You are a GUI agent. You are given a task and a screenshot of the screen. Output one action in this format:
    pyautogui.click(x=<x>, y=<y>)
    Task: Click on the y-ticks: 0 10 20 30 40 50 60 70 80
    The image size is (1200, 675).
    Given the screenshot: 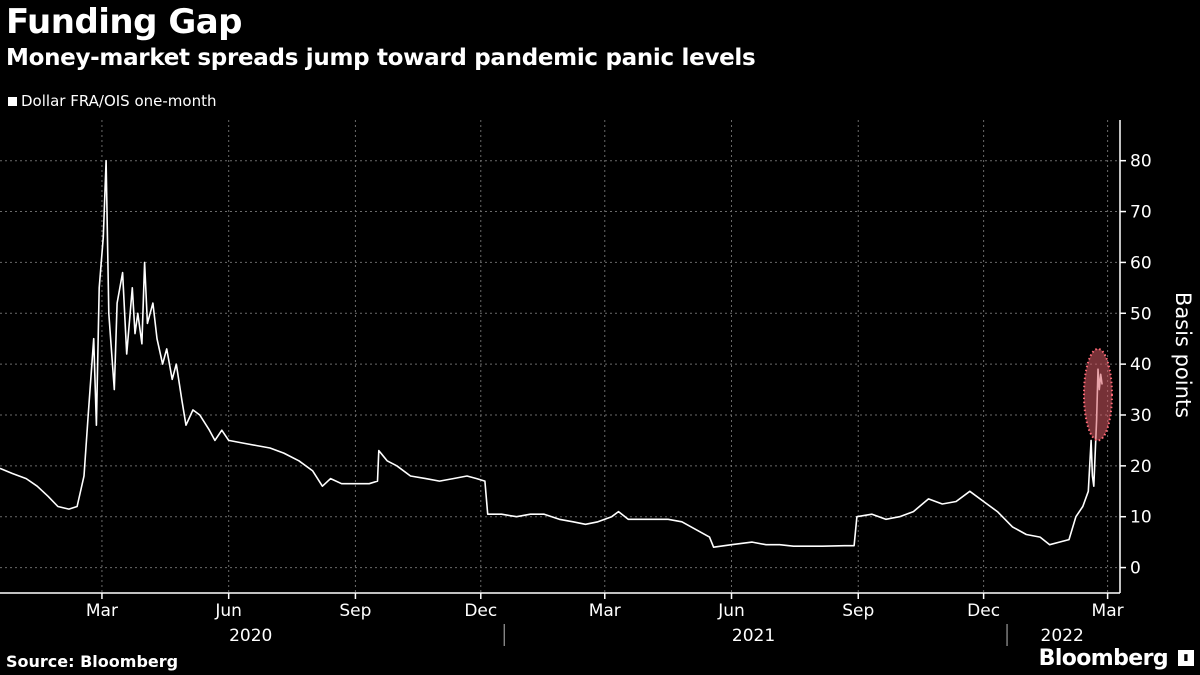 What is the action you would take?
    pyautogui.click(x=1136, y=365)
    